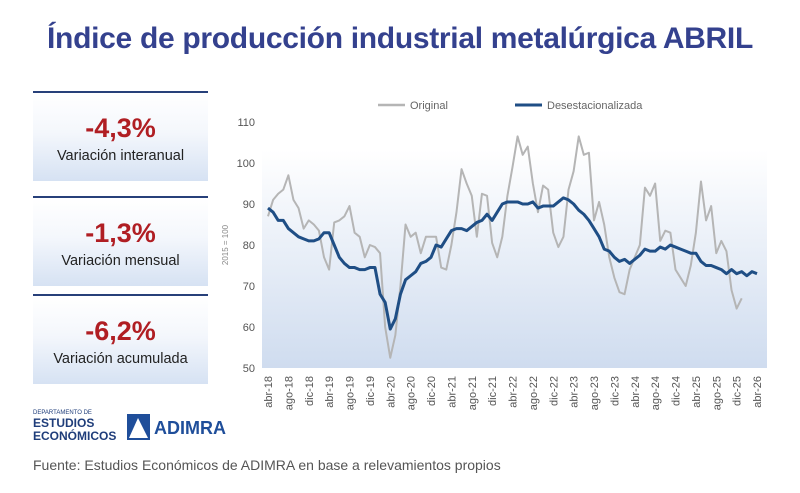 This screenshot has height=493, width=800. What do you see at coordinates (225, 244) in the screenshot?
I see `y-axis-label: 2015 = 100` at bounding box center [225, 244].